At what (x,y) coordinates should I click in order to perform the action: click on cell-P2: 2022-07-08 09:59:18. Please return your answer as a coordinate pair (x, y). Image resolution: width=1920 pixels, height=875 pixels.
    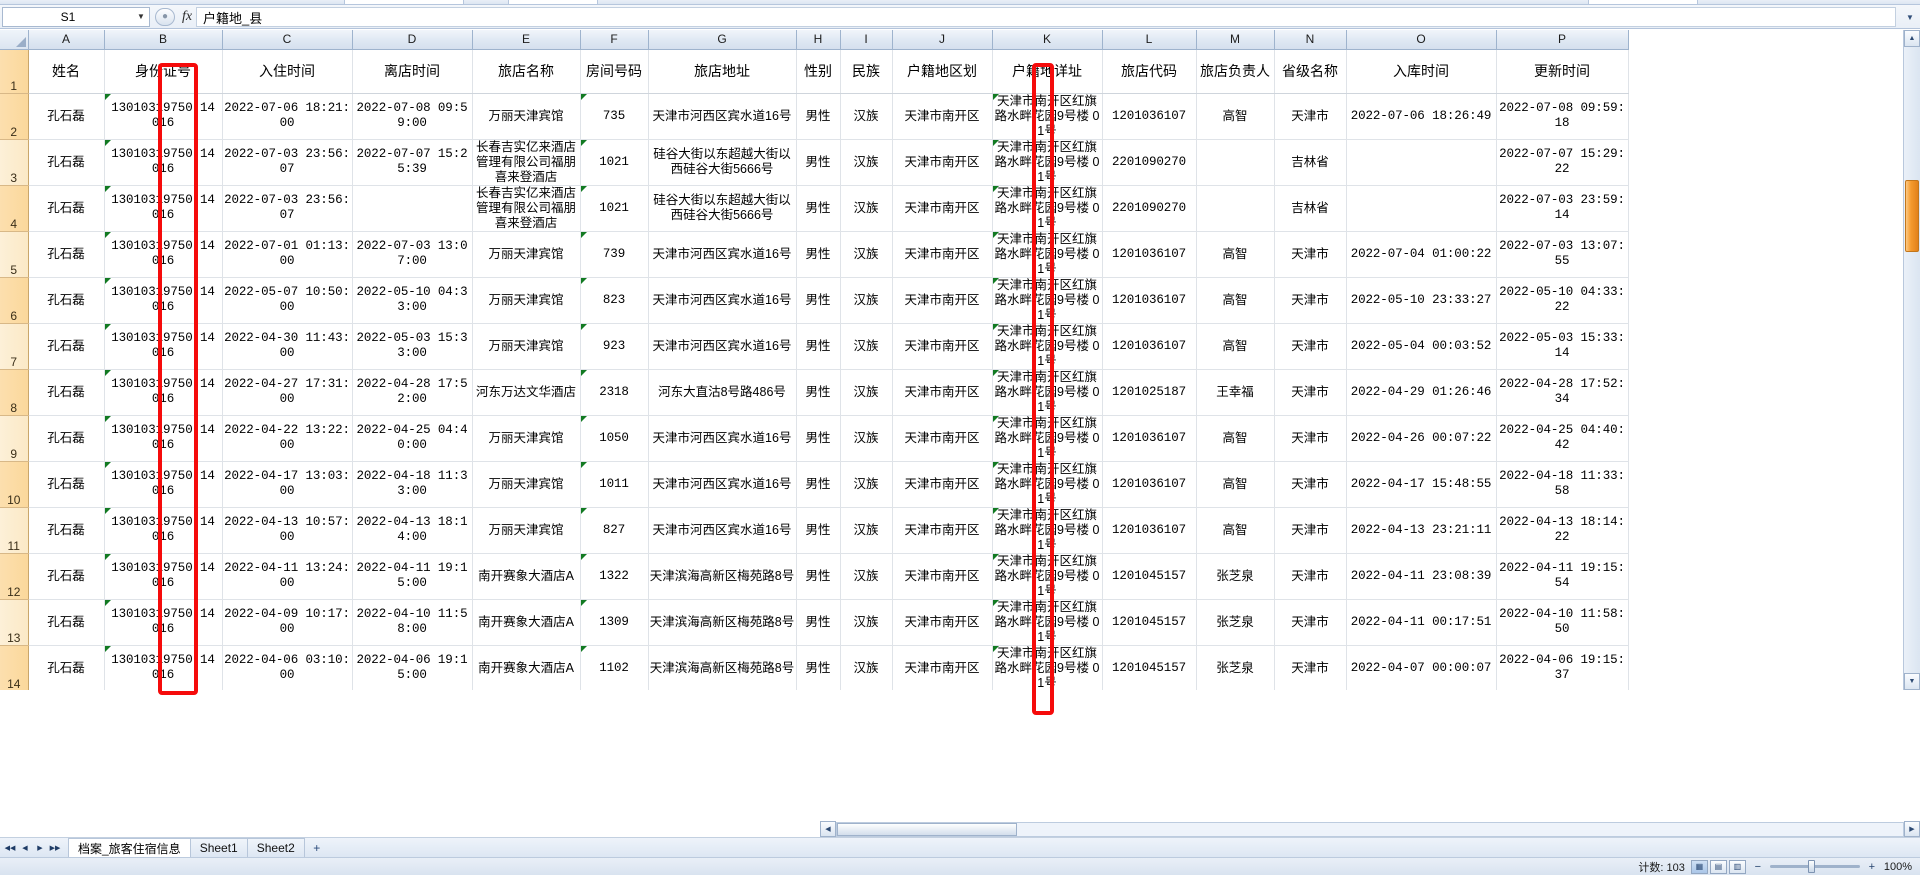
    Looking at the image, I should click on (1562, 116).